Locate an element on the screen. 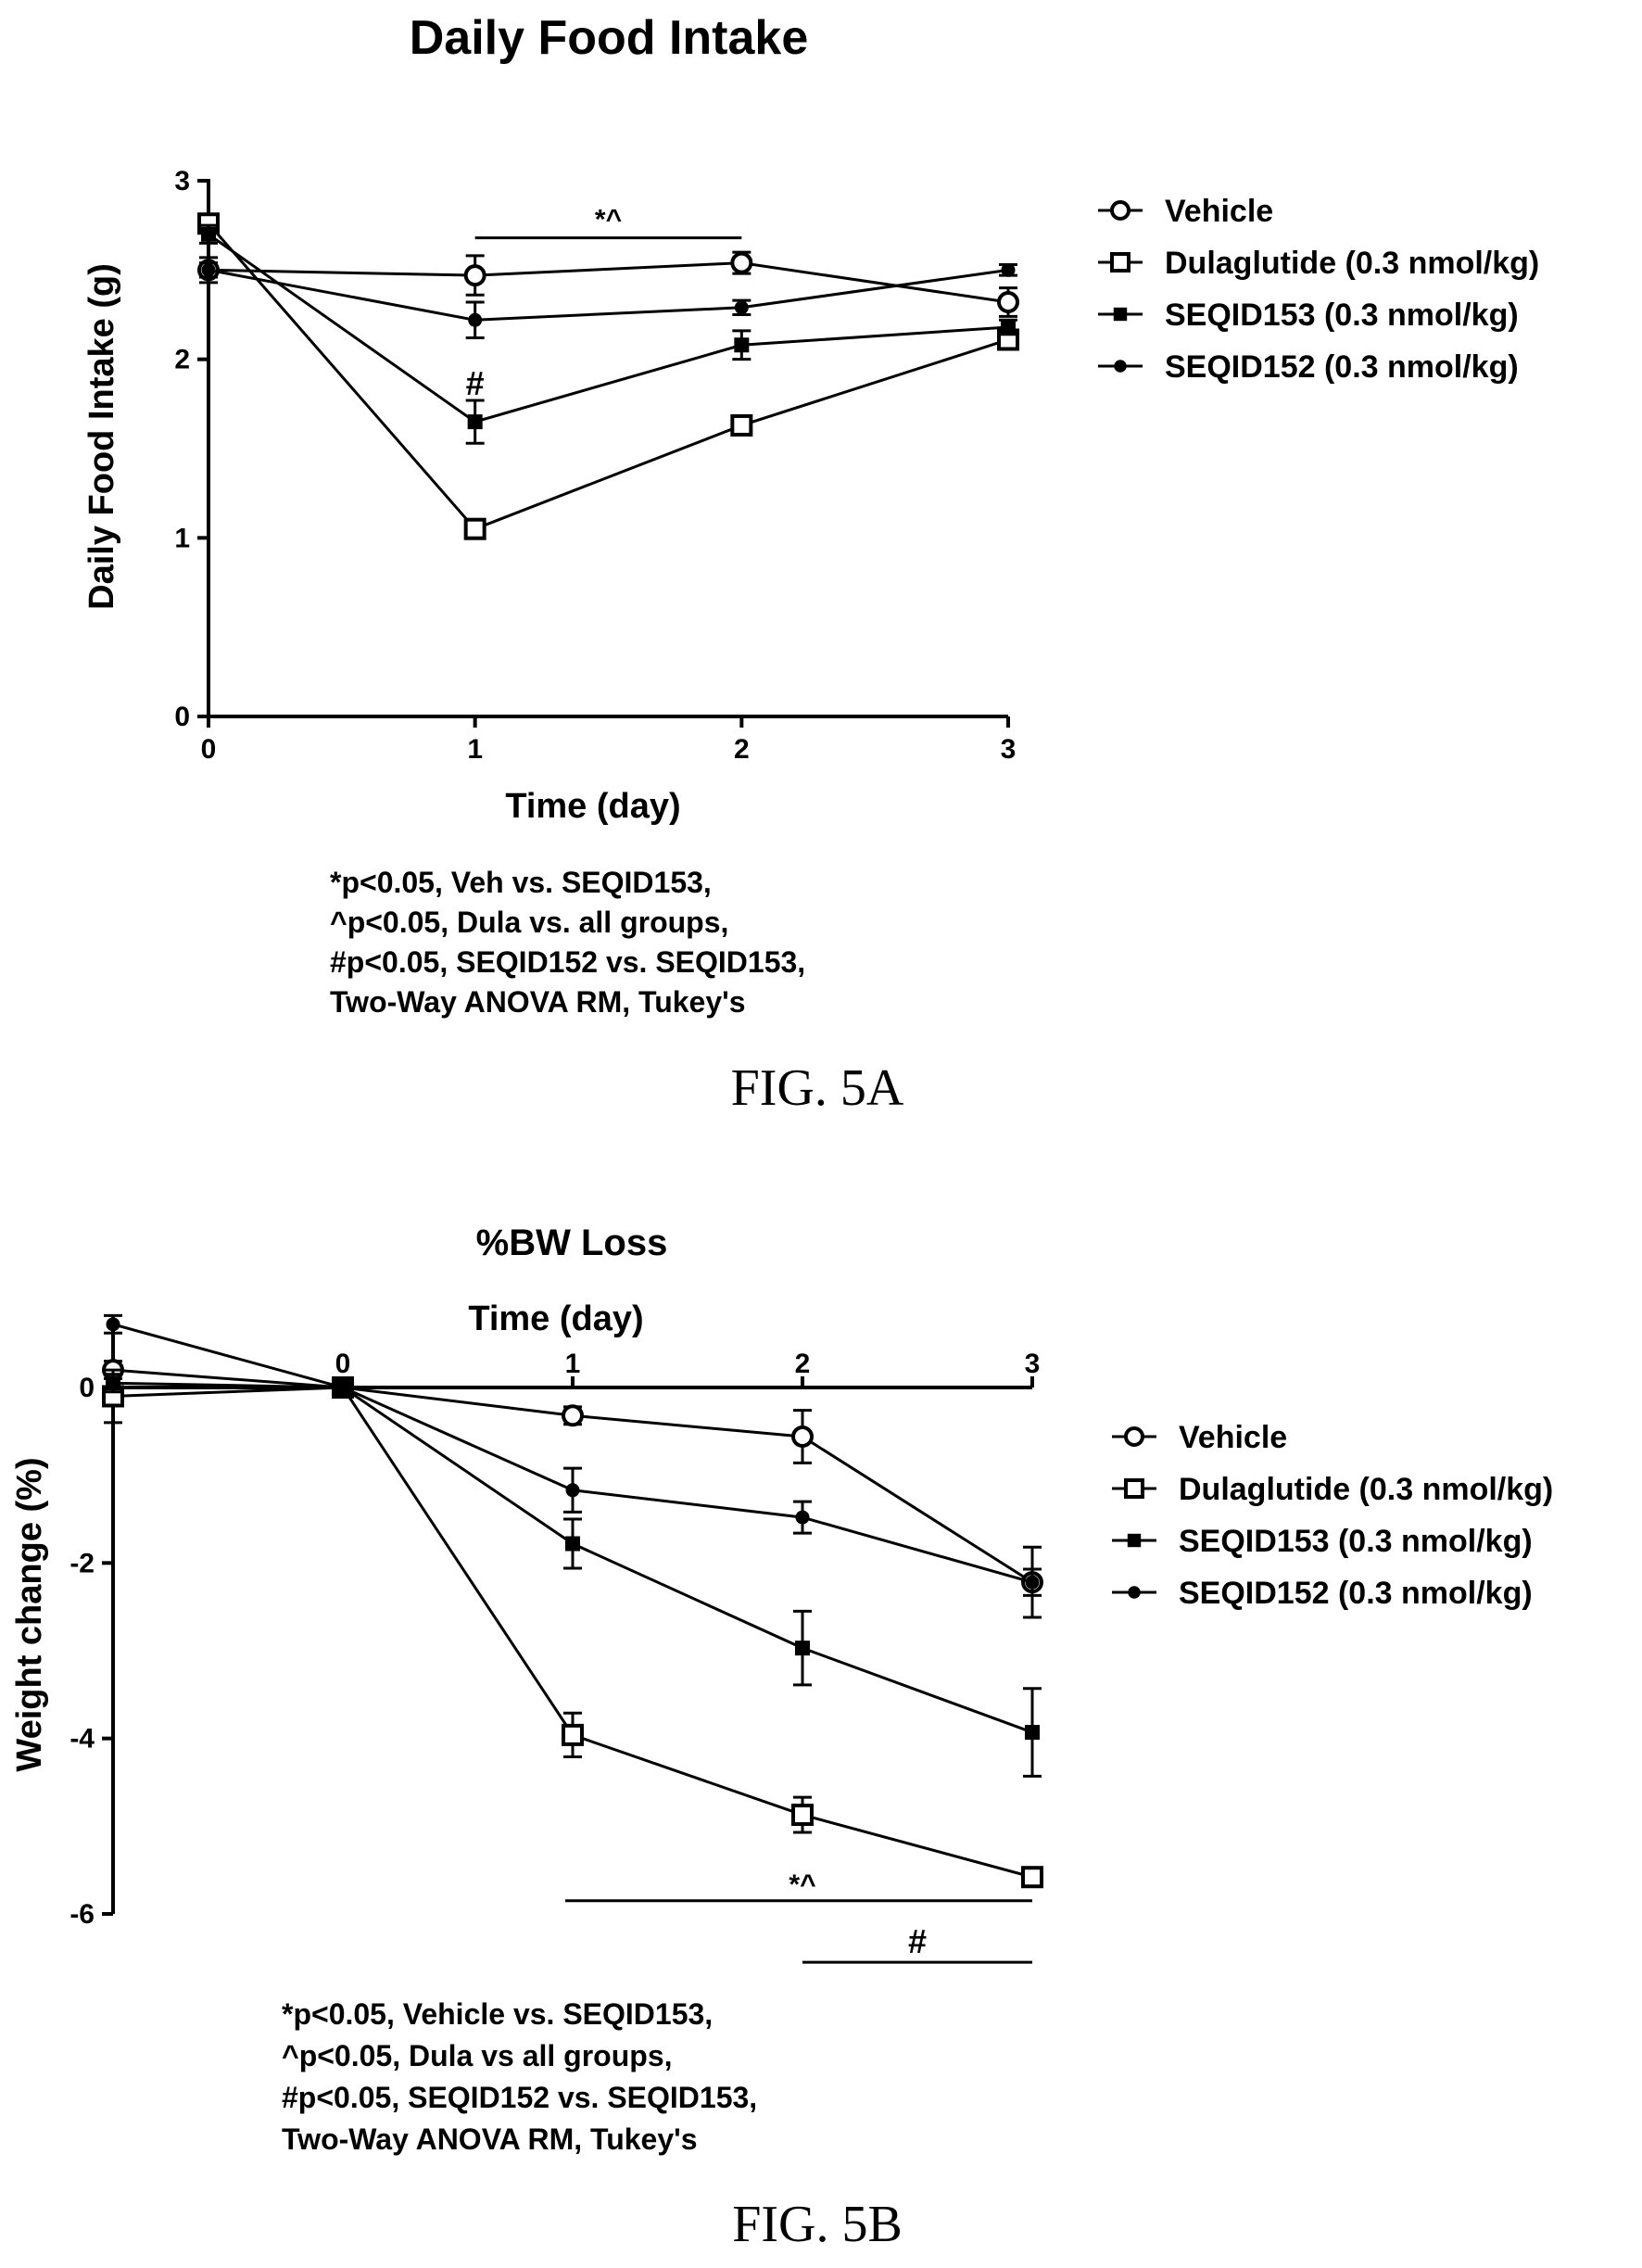 This screenshot has width=1642, height=2268. panel-b-title: %BW Loss is located at coordinates (572, 1243).